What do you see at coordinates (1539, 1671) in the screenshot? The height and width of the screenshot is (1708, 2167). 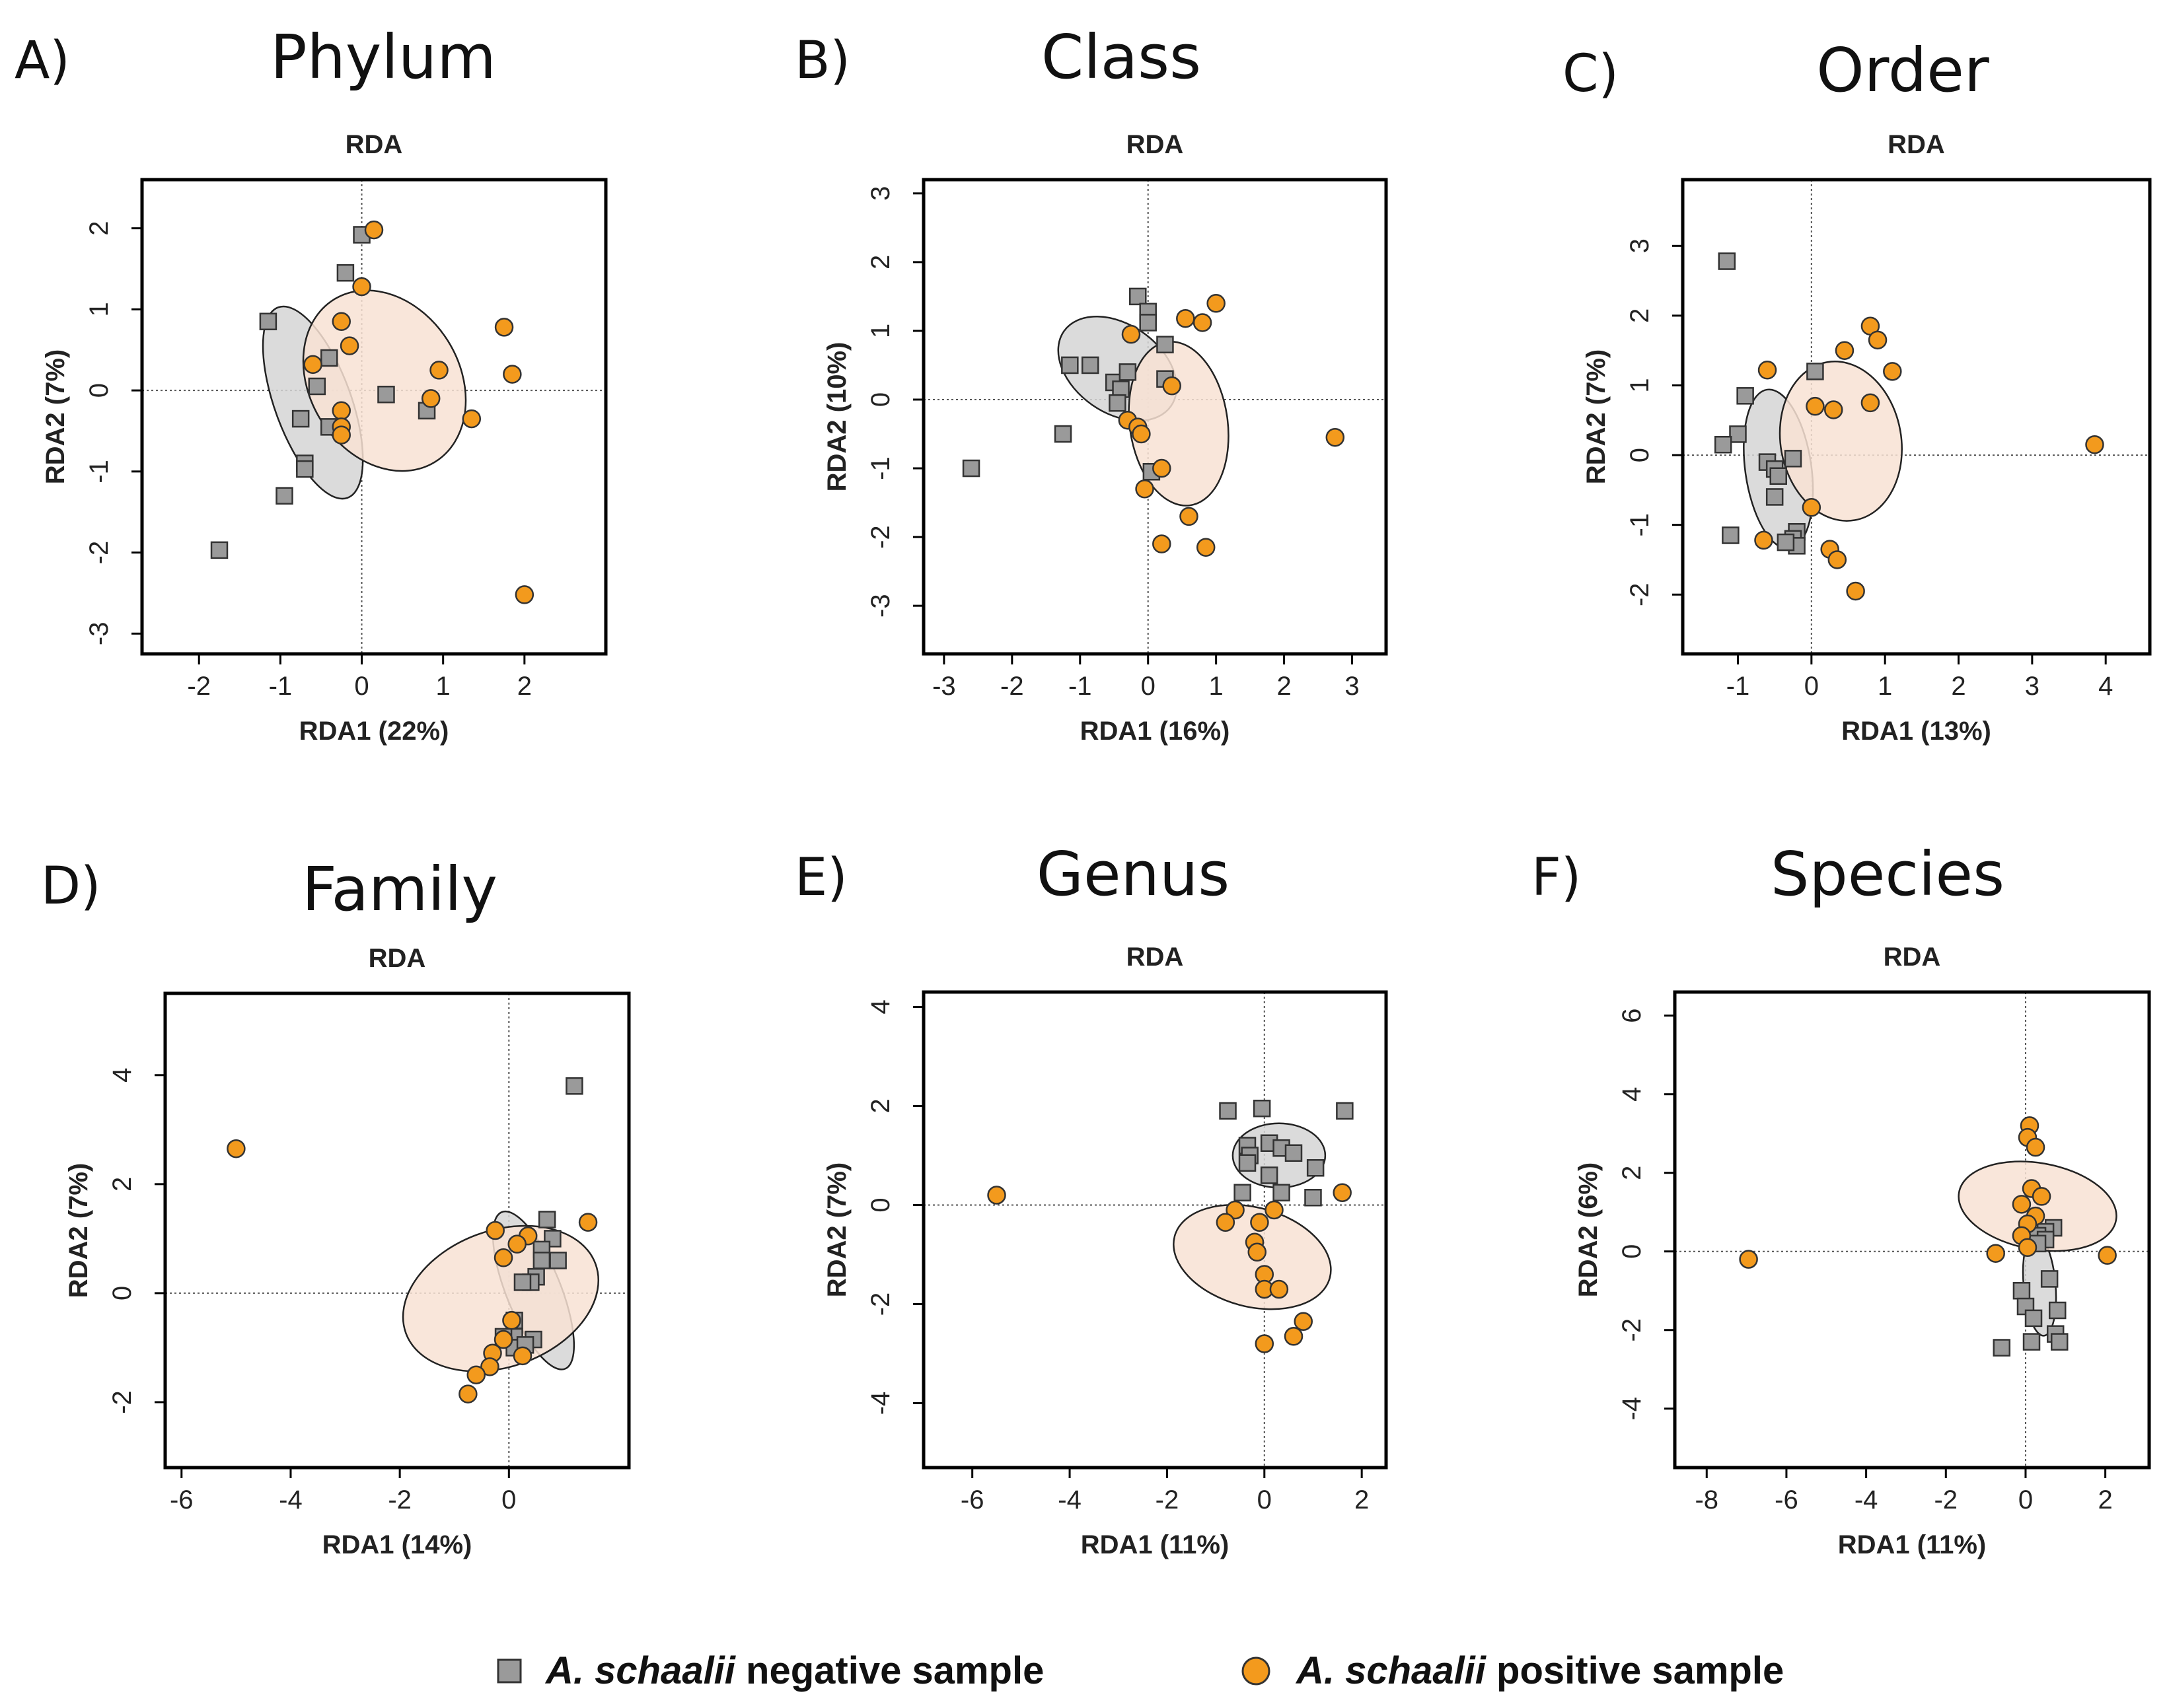 I see `legend-positive-label: A. schaalii positive sample` at bounding box center [1539, 1671].